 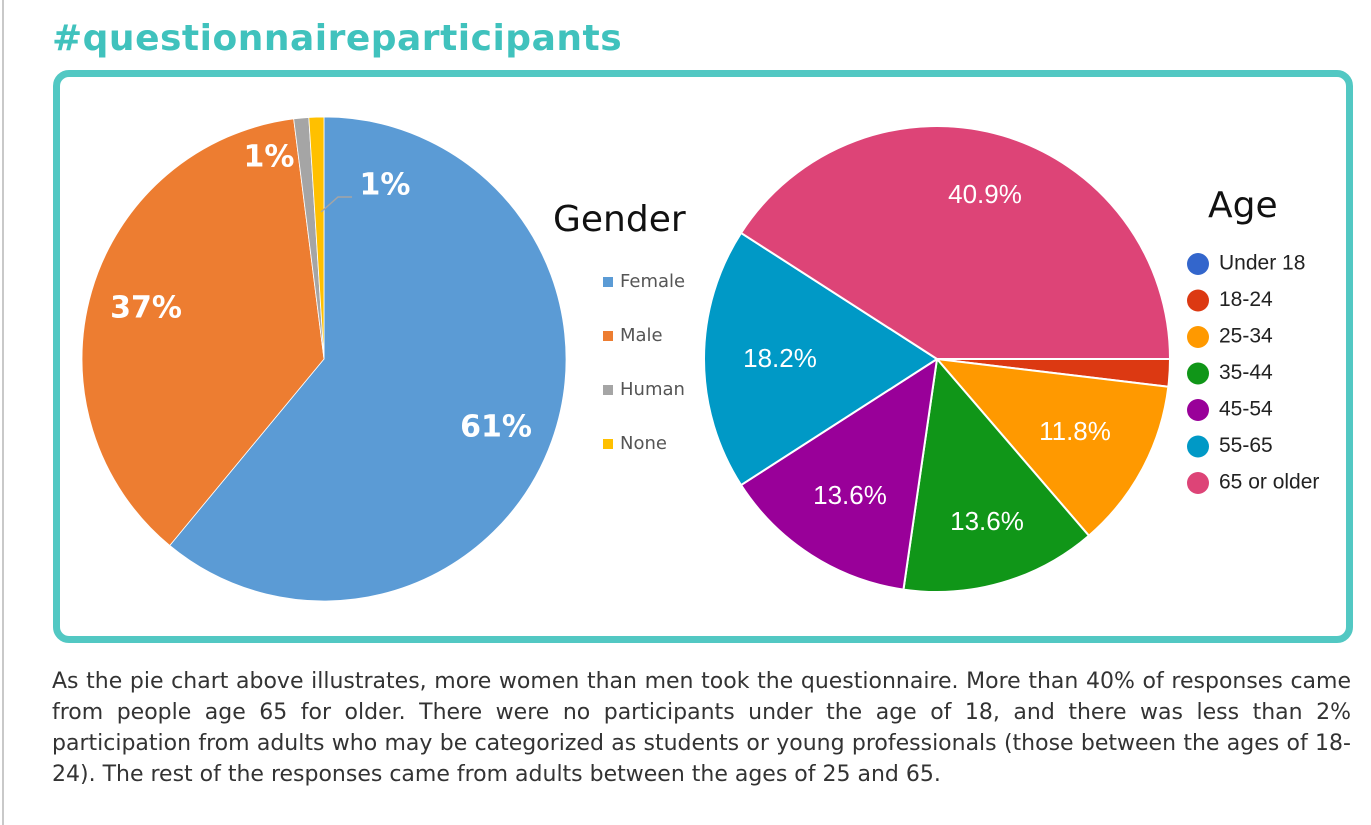 I want to click on page-title: #questionnaireparticipants, so click(x=337, y=38).